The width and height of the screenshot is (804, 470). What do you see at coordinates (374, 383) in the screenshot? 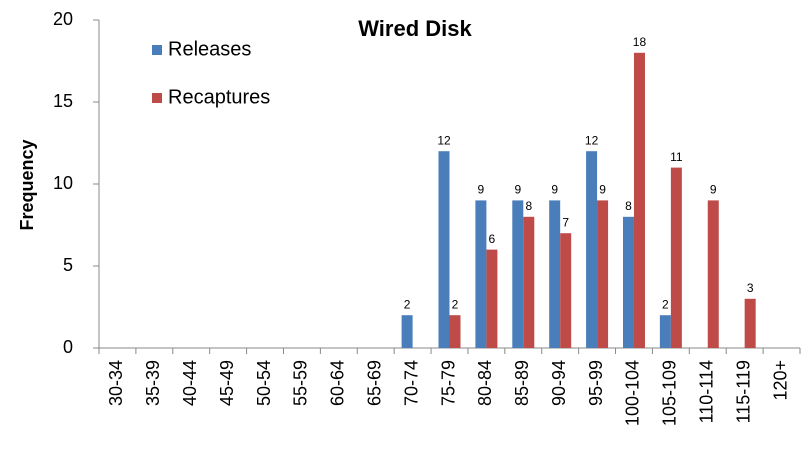
I see `x-tick-label: 65-69` at bounding box center [374, 383].